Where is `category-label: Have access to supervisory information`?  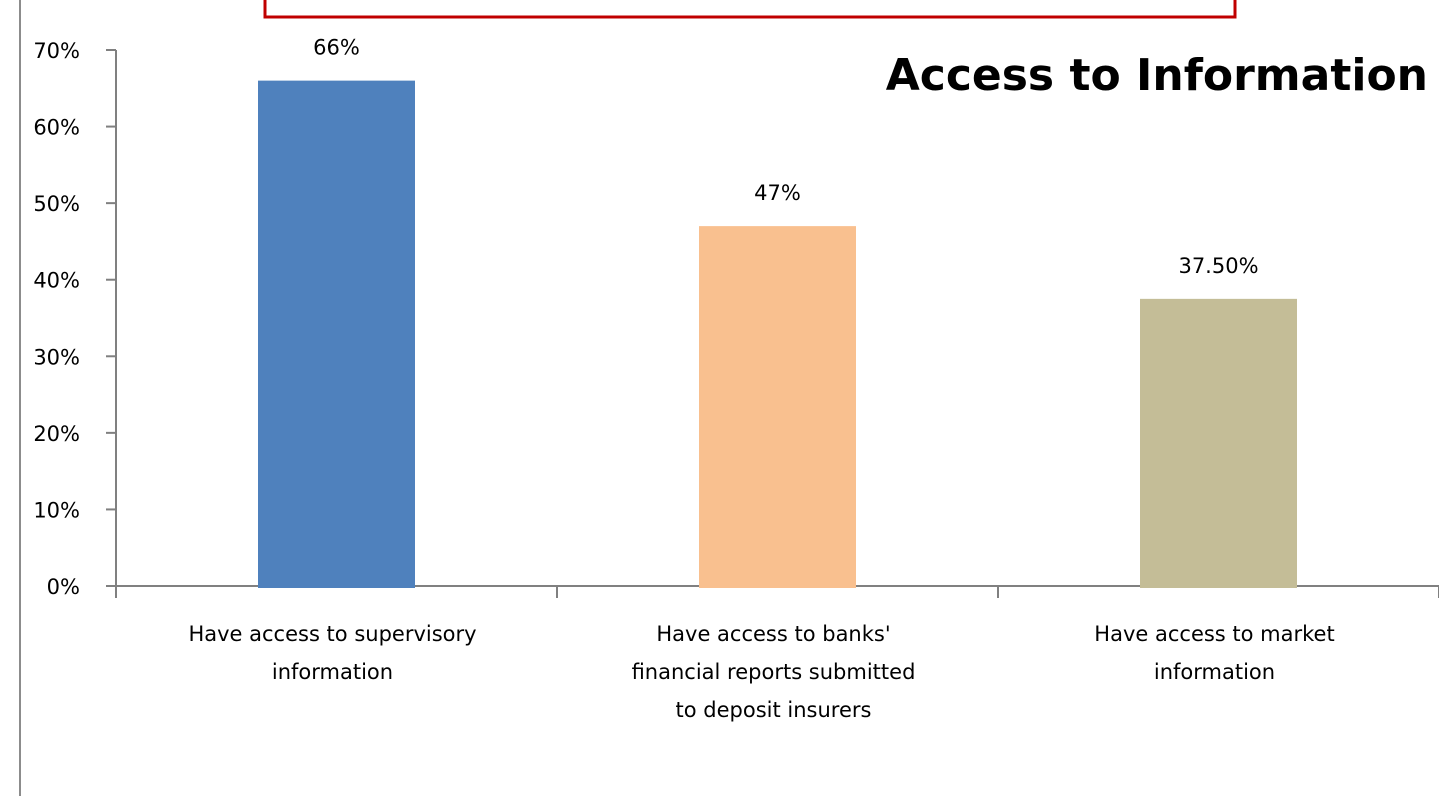 category-label: Have access to supervisory information is located at coordinates (332, 653).